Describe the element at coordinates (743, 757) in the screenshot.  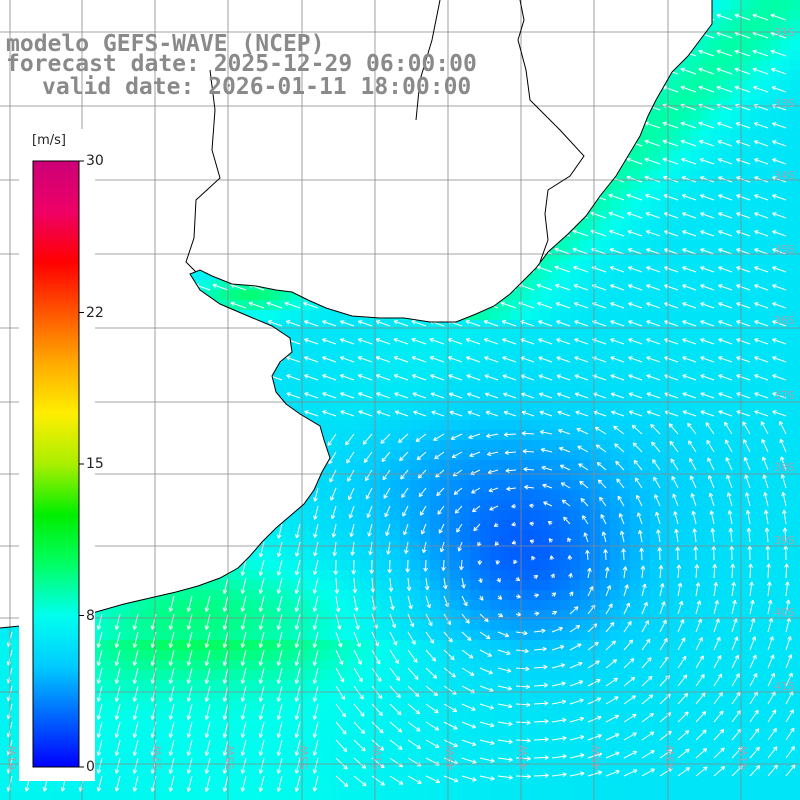
I see `lon-label: 41W` at that location.